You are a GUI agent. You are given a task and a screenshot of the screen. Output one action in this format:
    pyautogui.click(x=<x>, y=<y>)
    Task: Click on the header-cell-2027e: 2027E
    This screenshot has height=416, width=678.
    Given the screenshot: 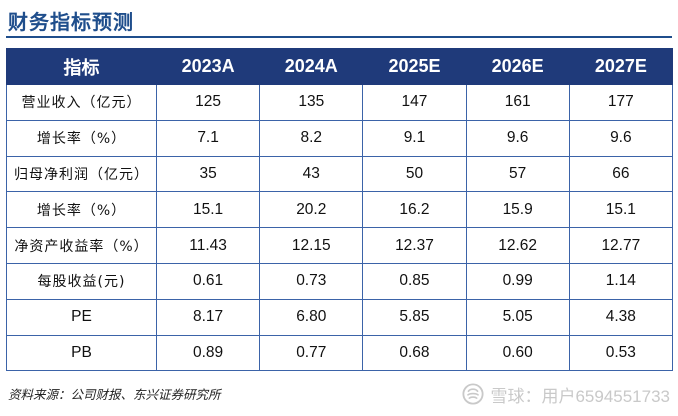 What is the action you would take?
    pyautogui.click(x=620, y=66)
    